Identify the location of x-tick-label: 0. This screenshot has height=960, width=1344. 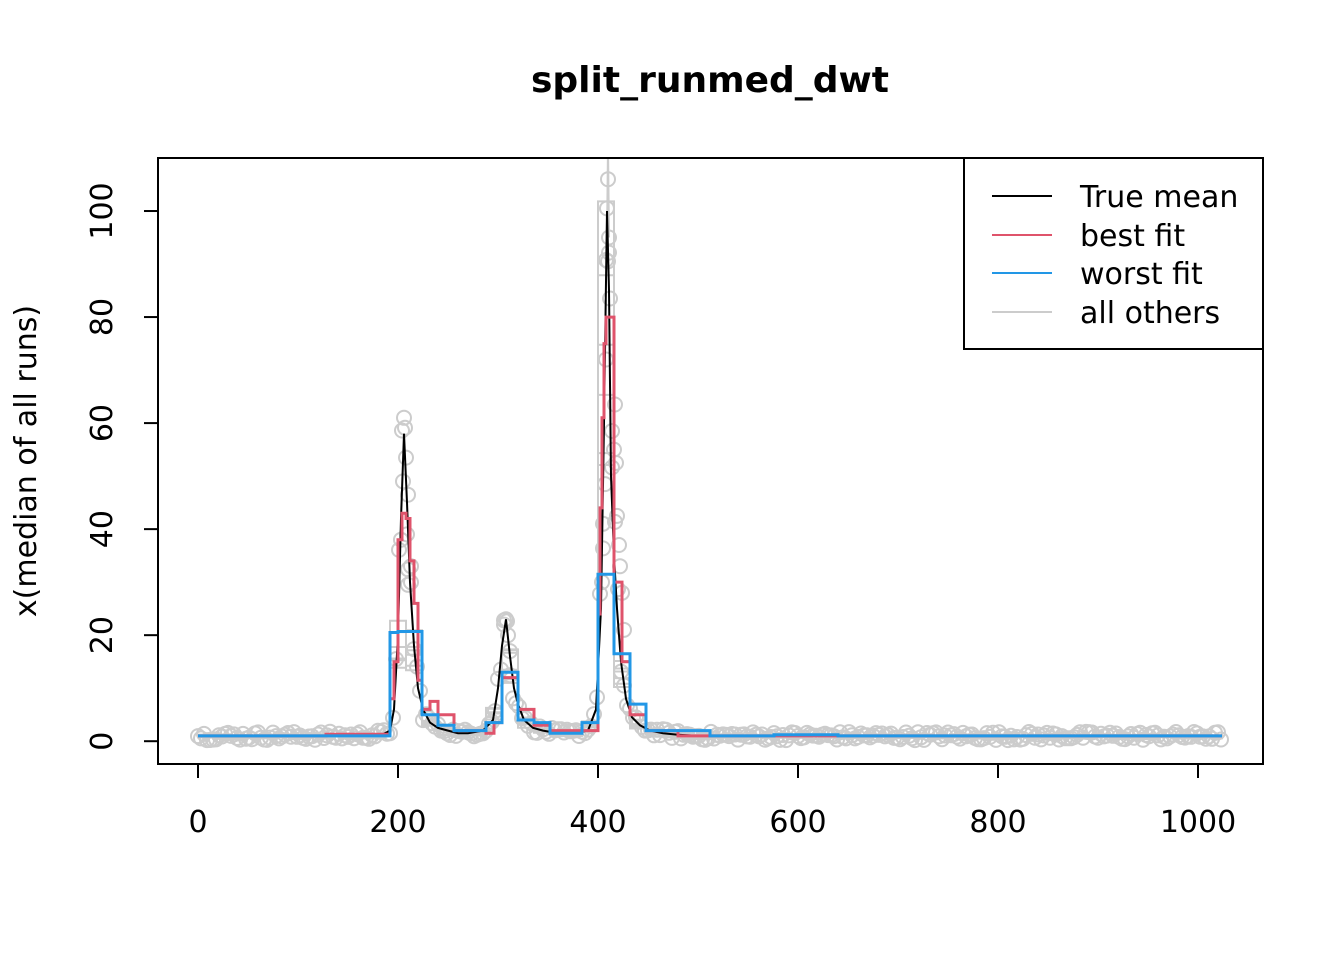
(197, 822).